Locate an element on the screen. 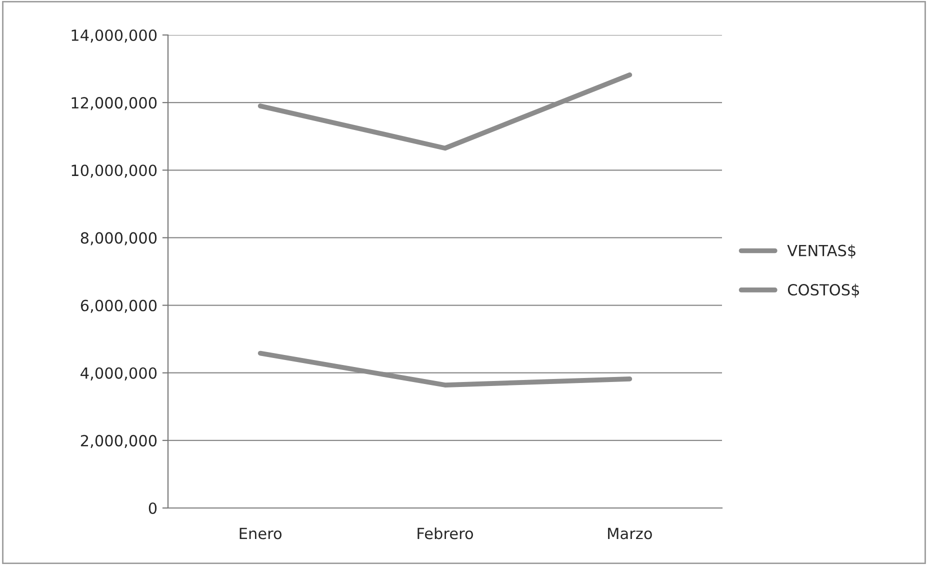  y-tick-label: 14,000,000 is located at coordinates (114, 36).